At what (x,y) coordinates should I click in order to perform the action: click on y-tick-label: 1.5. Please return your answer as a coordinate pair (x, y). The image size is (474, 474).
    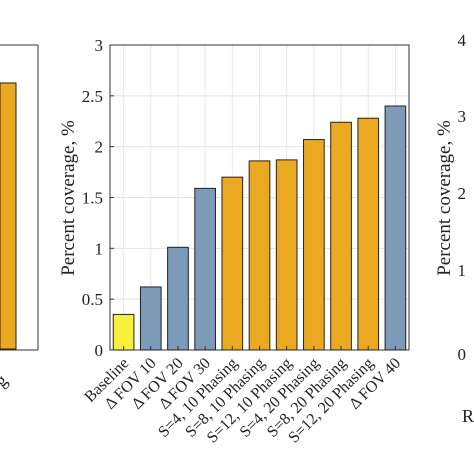
    Looking at the image, I should click on (92, 198).